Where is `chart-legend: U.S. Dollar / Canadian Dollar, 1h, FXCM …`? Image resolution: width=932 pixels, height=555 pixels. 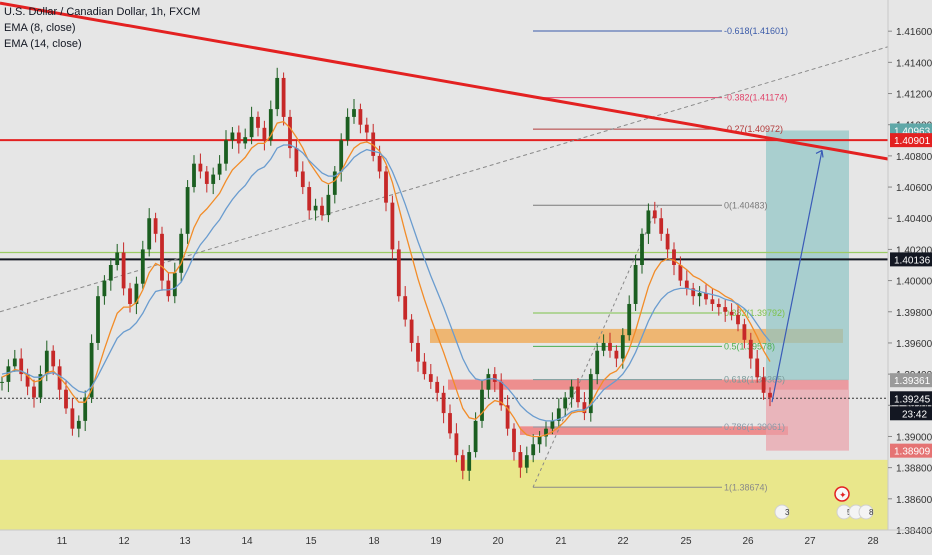 chart-legend: U.S. Dollar / Canadian Dollar, 1h, FXCM … is located at coordinates (102, 28).